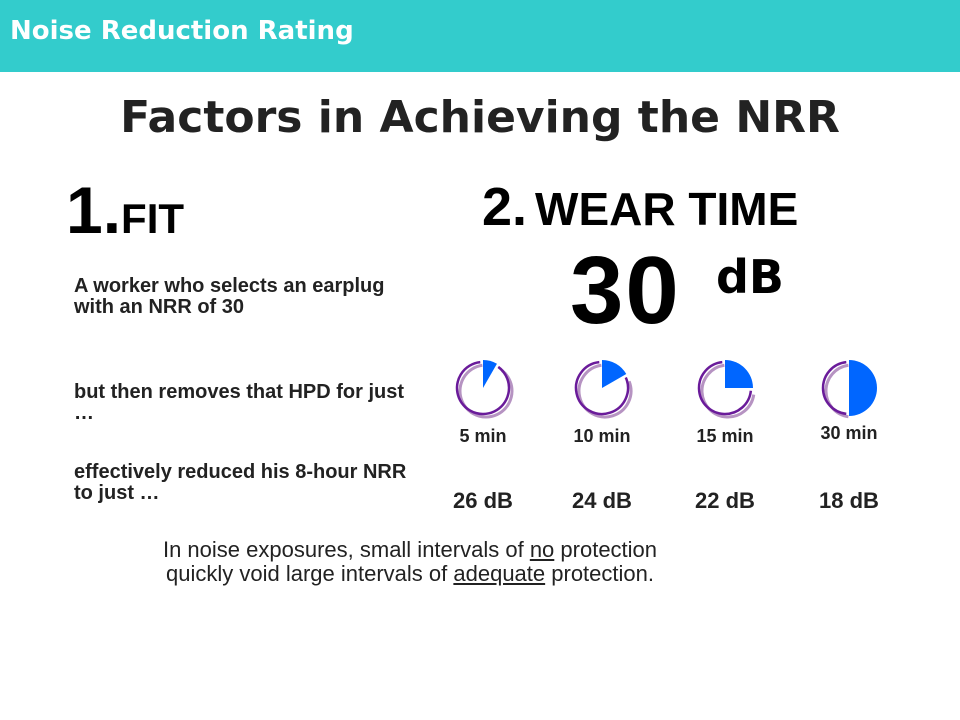 The height and width of the screenshot is (720, 960). I want to click on gauge-db-label: 22 dB, so click(725, 500).